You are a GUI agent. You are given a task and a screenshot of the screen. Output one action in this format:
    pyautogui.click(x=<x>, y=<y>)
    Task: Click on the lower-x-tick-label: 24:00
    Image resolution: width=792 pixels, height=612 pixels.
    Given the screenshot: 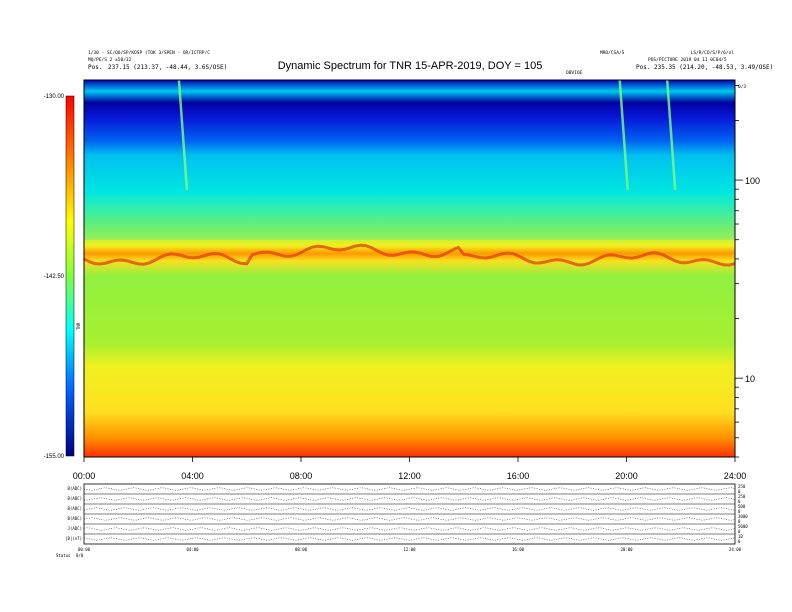 What is the action you would take?
    pyautogui.click(x=735, y=549)
    